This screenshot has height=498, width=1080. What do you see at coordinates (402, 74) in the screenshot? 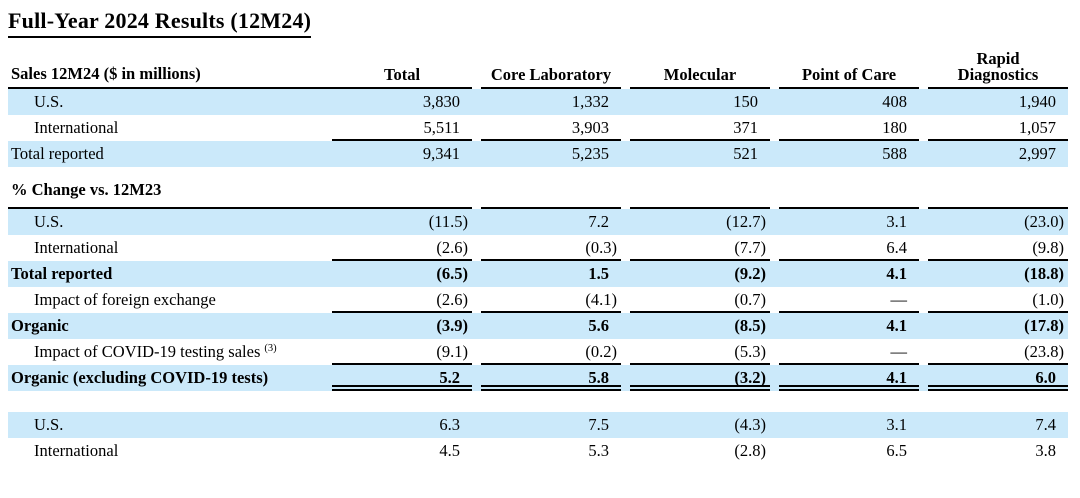
I see `column-header-total: Total` at bounding box center [402, 74].